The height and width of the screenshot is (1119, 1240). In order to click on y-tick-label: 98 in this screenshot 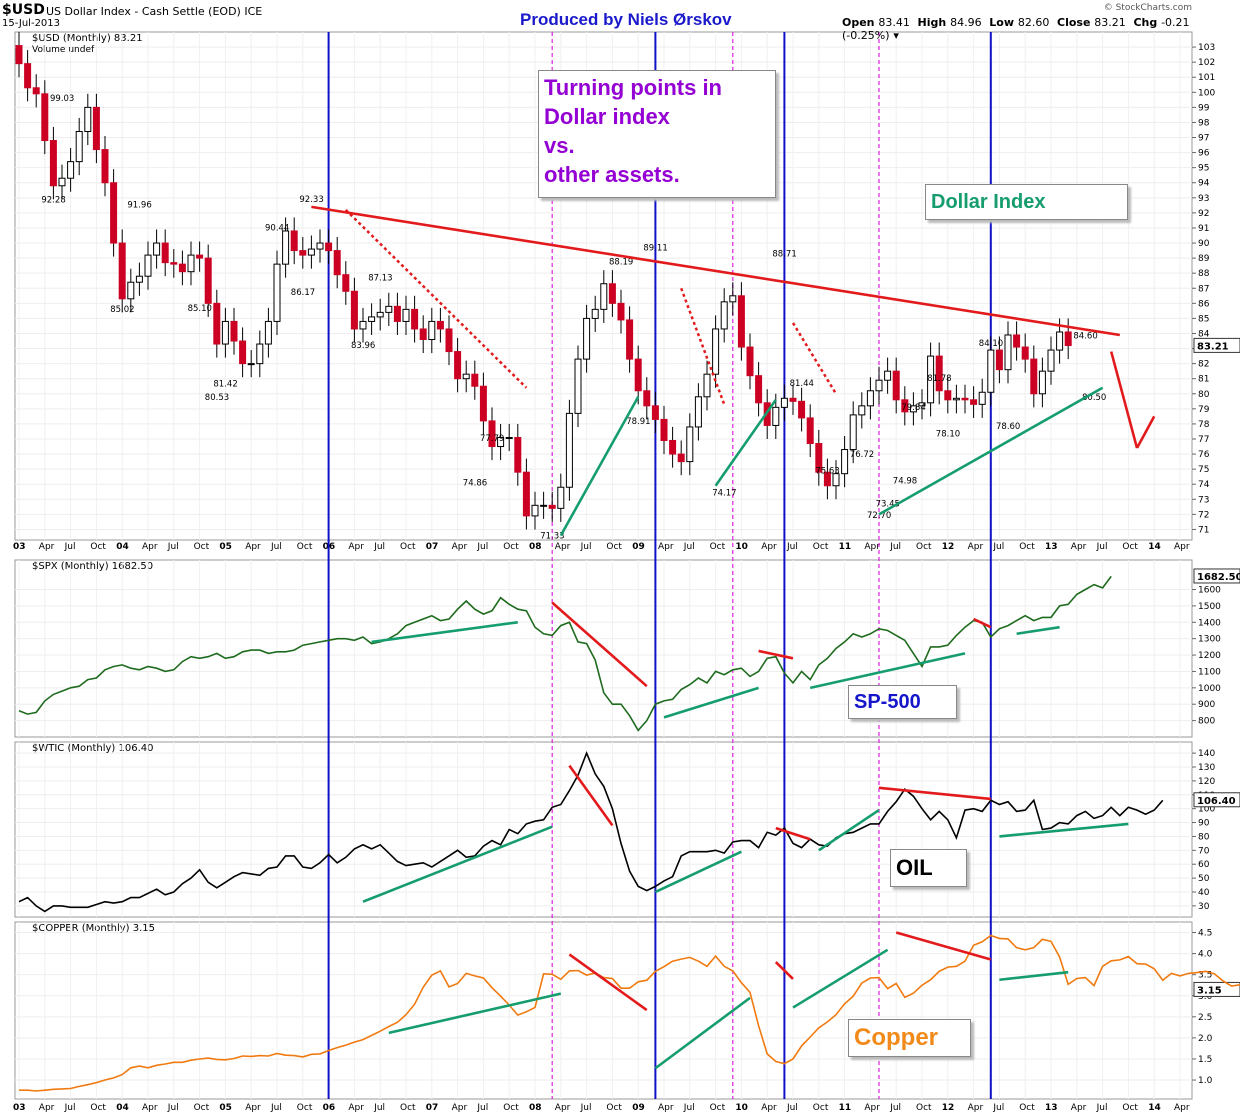, I will do `click(1204, 123)`.